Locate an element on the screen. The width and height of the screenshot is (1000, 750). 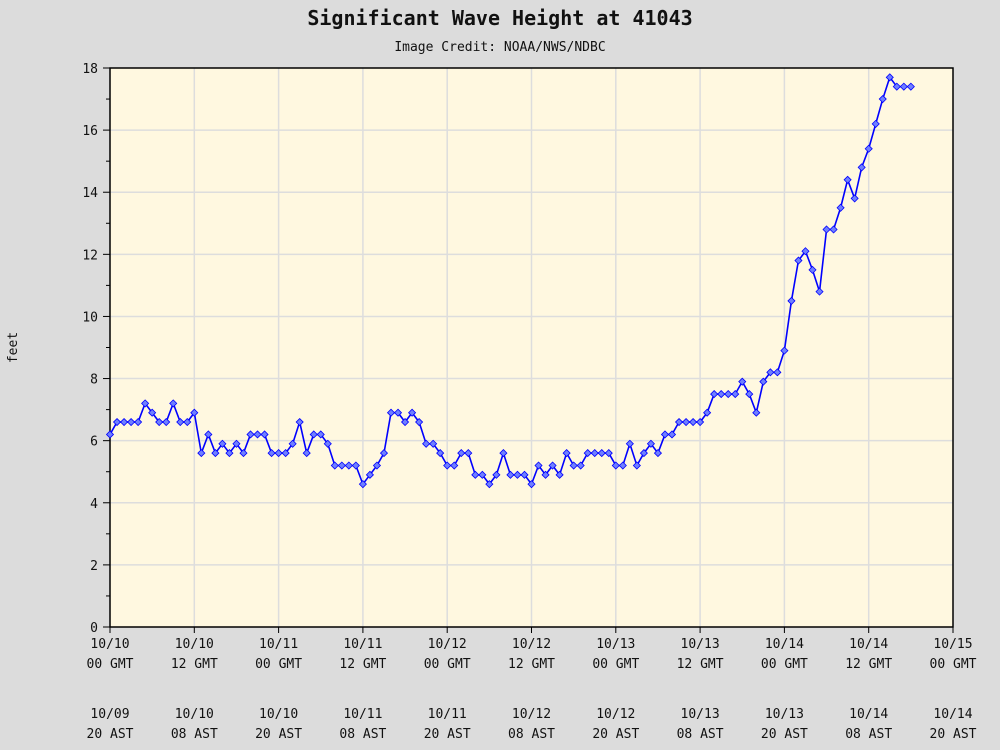
y-tick-label: 14 is located at coordinates (90, 193).